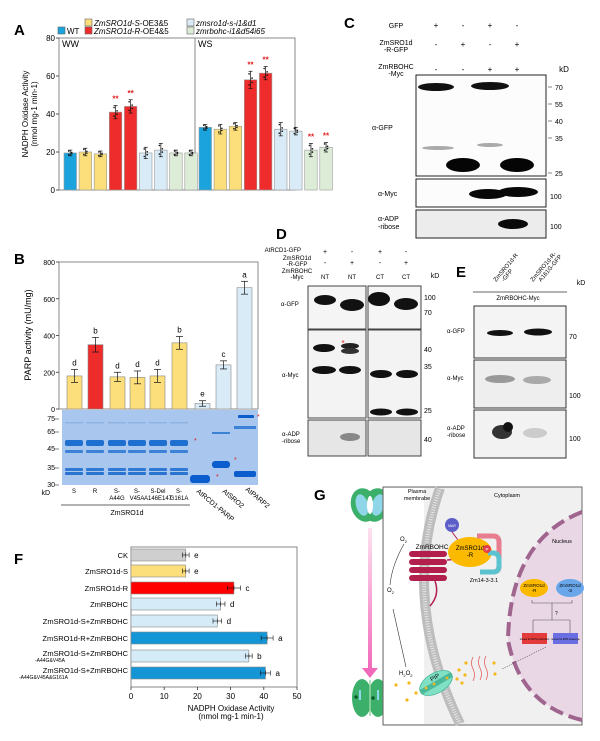 Image resolution: width=600 pixels, height=741 pixels. Describe the element at coordinates (559, 174) in the screenshot. I see `marker-label: 25` at that location.